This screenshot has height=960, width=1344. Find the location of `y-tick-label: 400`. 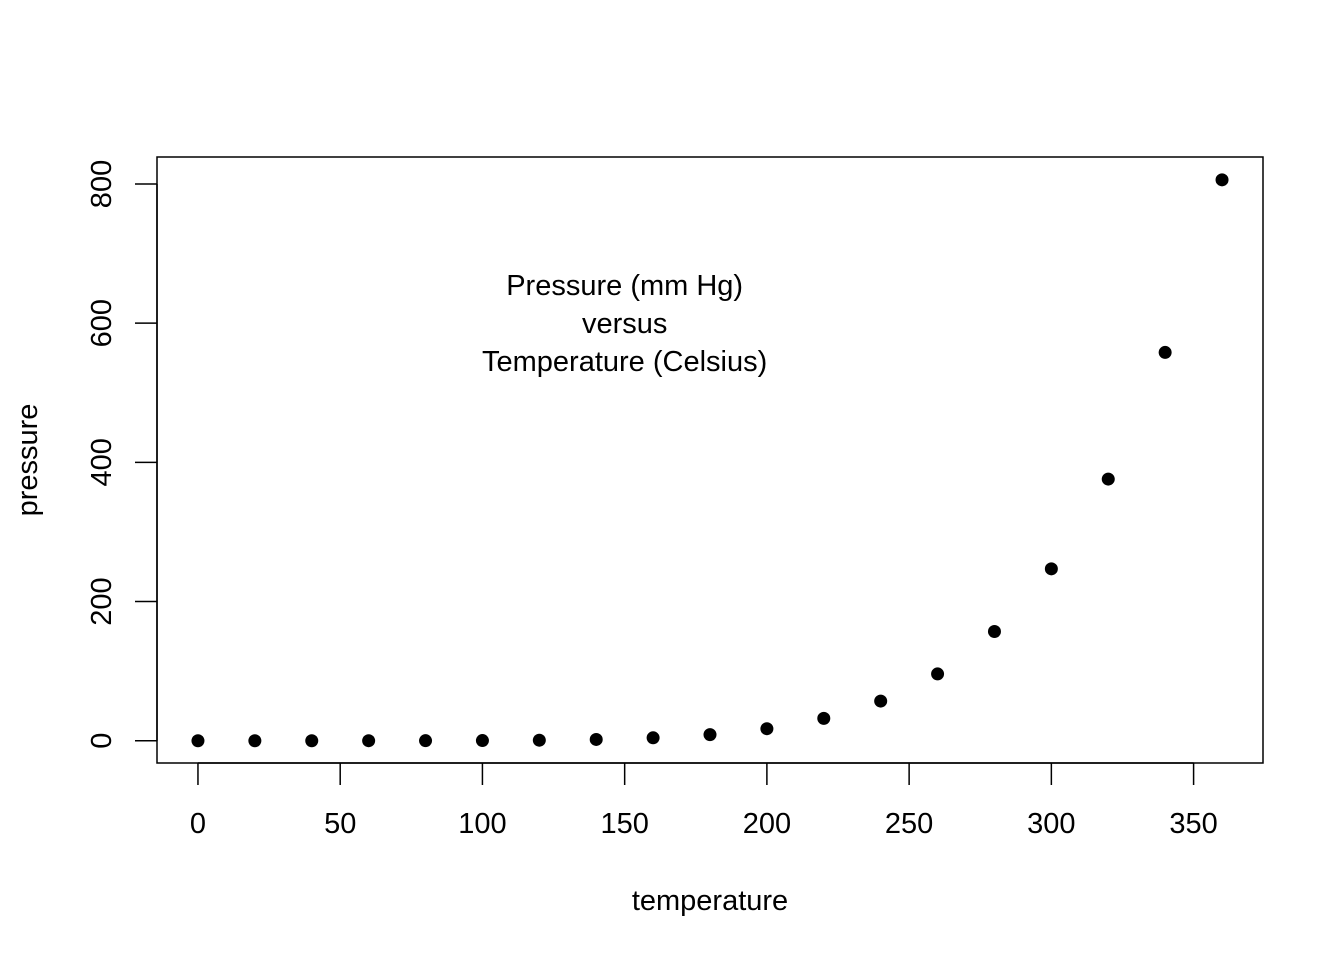

y-tick-label: 400 is located at coordinates (102, 462).